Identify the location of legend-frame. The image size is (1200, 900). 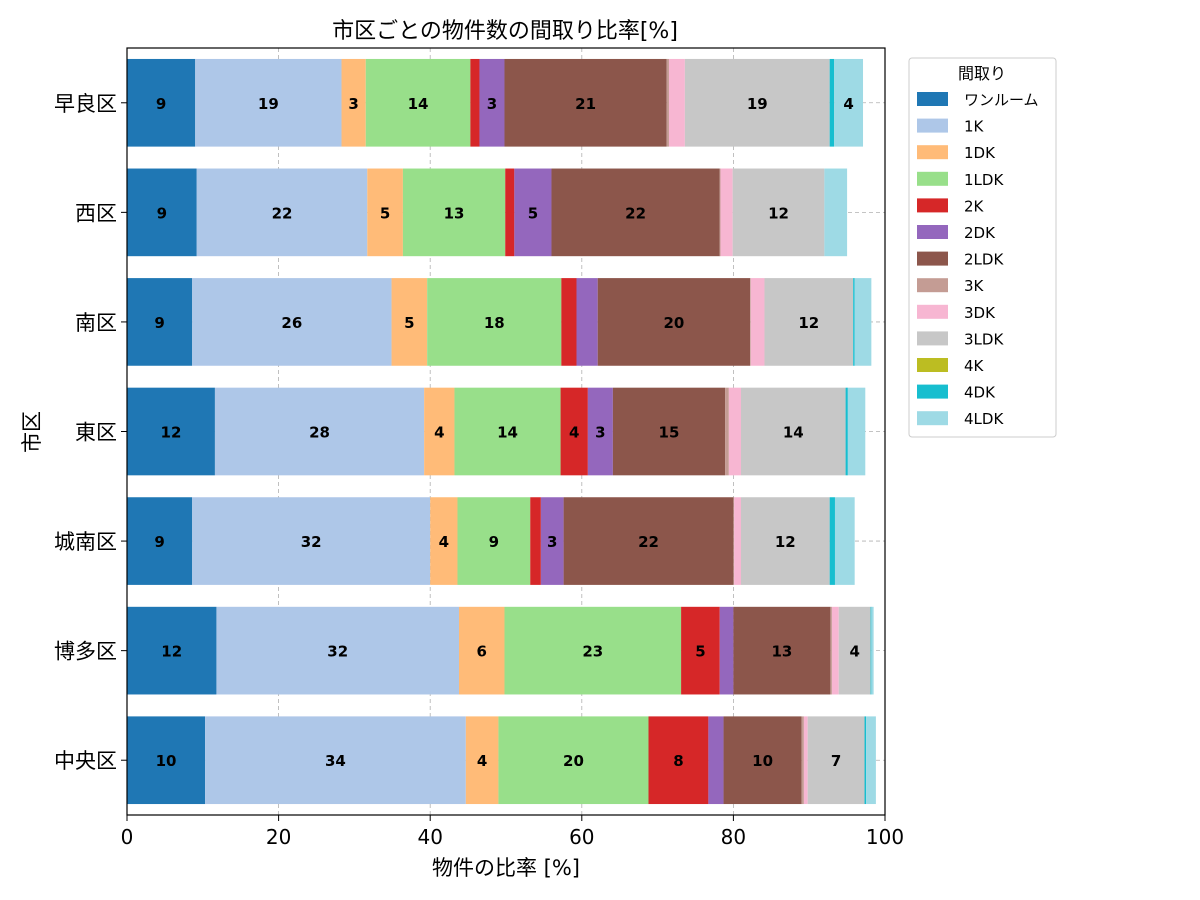
(982, 247).